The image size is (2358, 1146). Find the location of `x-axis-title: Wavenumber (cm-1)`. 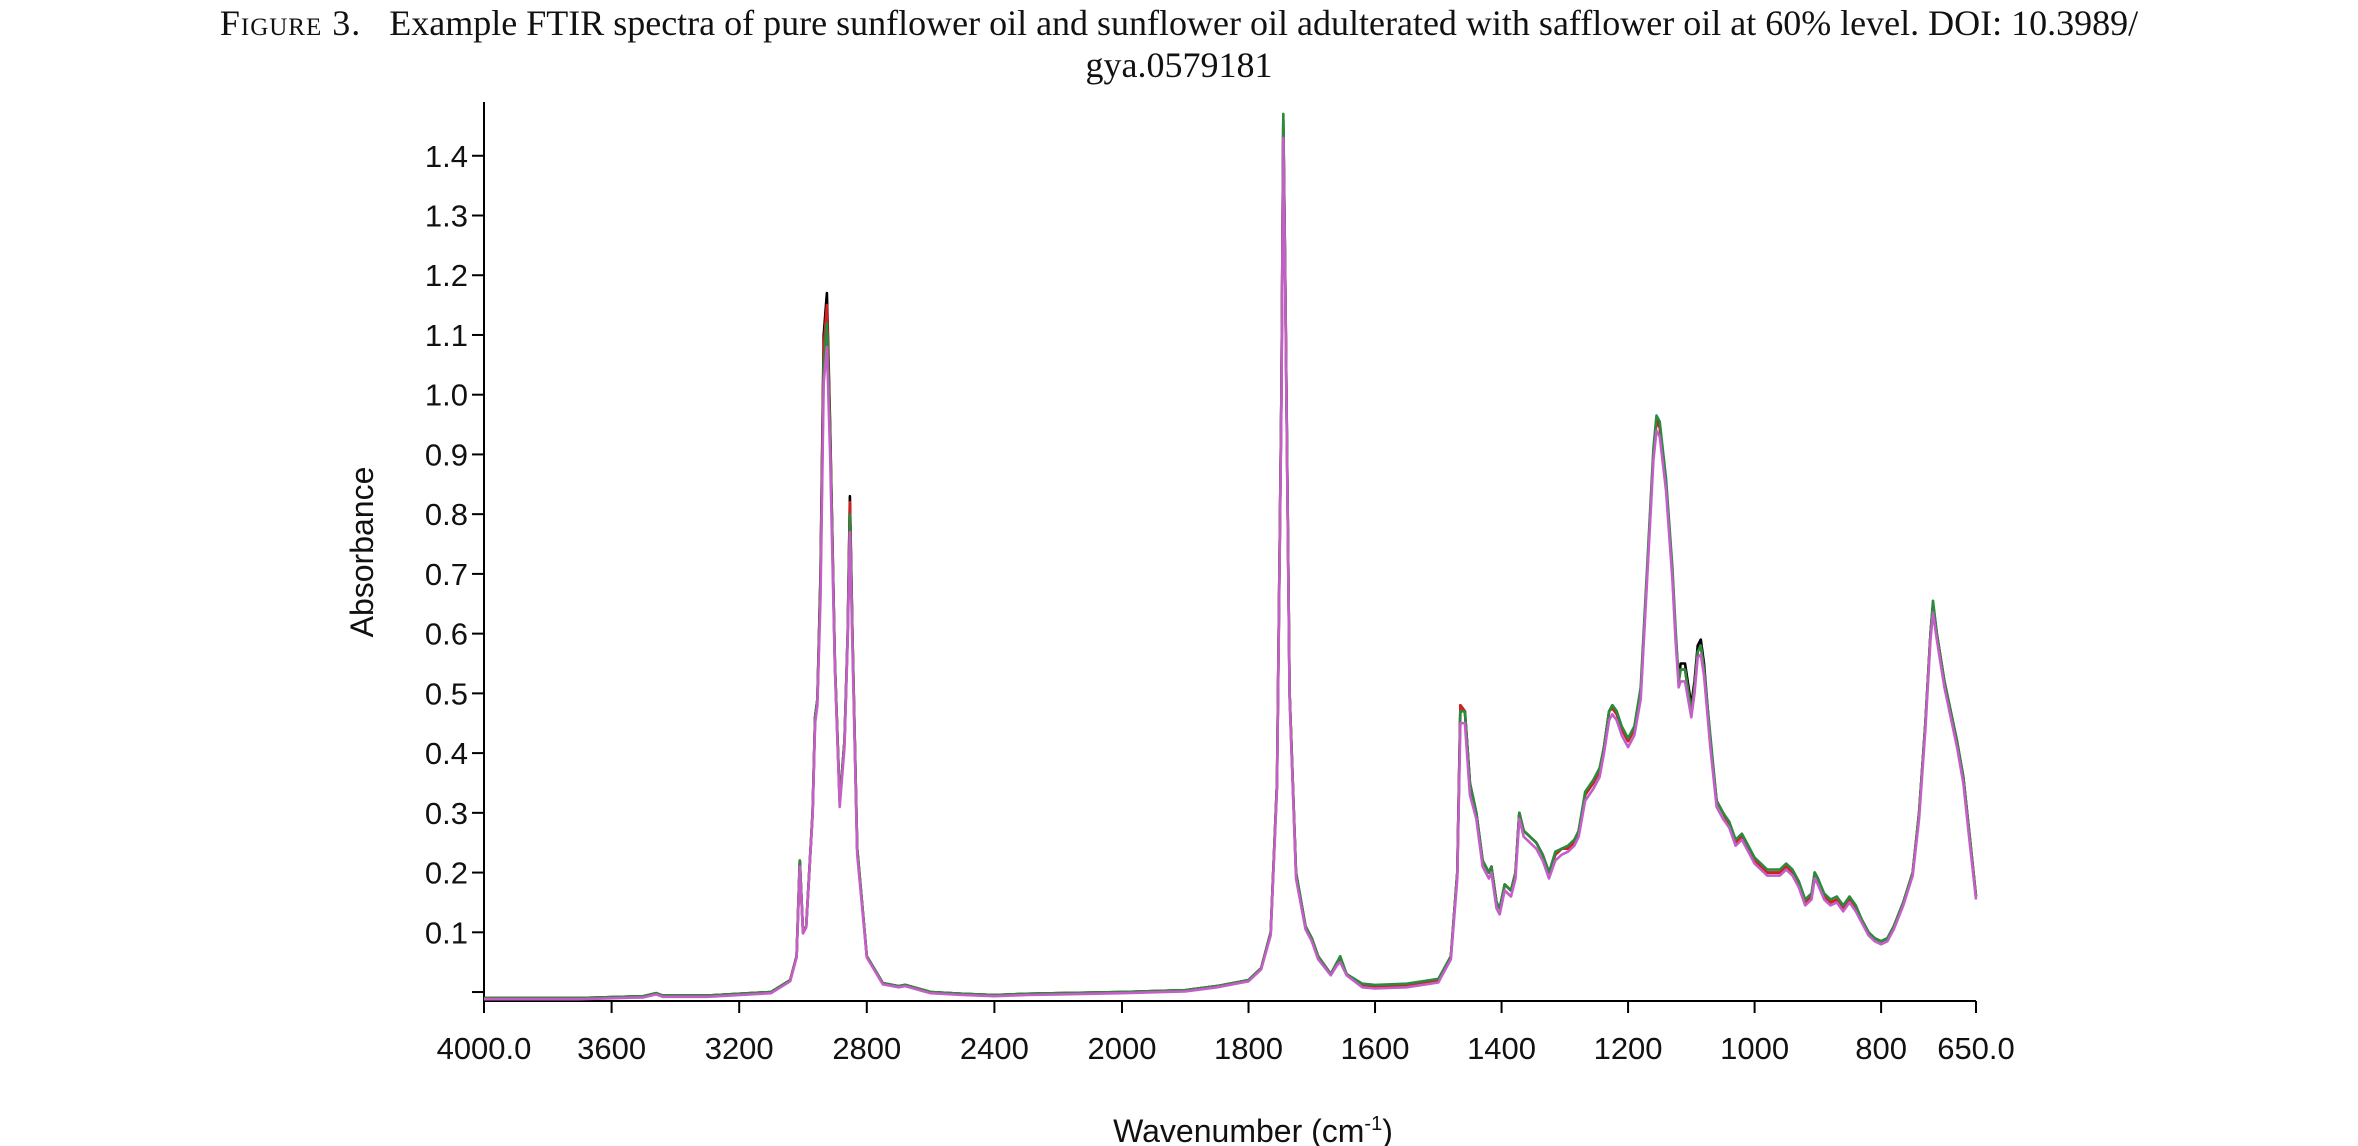

x-axis-title: Wavenumber (cm-1) is located at coordinates (1253, 1129).